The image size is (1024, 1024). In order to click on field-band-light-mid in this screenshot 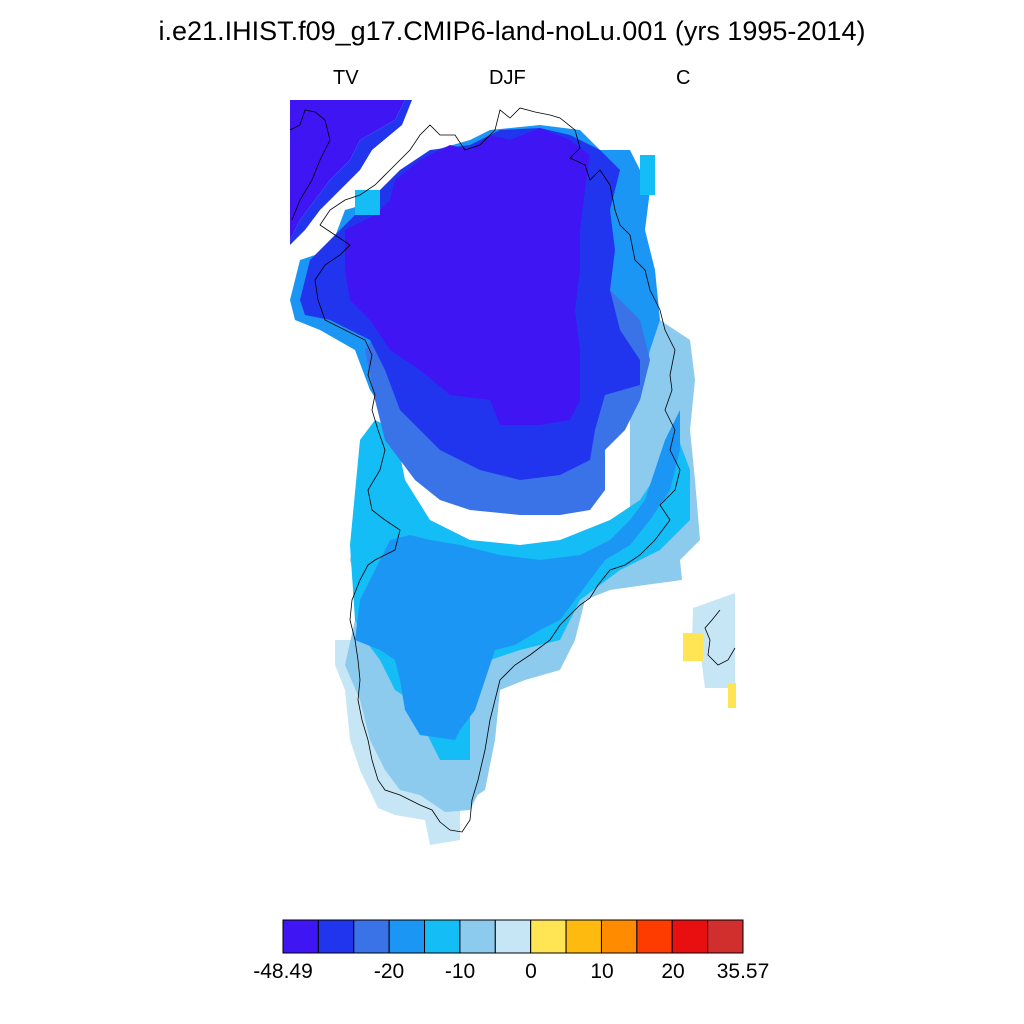, I will do `click(517, 575)`.